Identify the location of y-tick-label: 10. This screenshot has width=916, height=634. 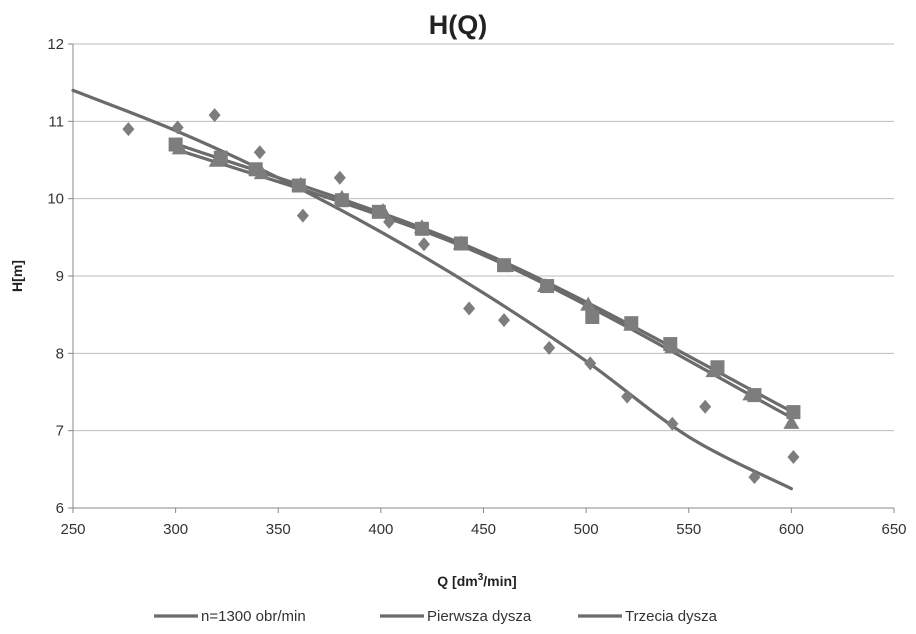
(55, 199).